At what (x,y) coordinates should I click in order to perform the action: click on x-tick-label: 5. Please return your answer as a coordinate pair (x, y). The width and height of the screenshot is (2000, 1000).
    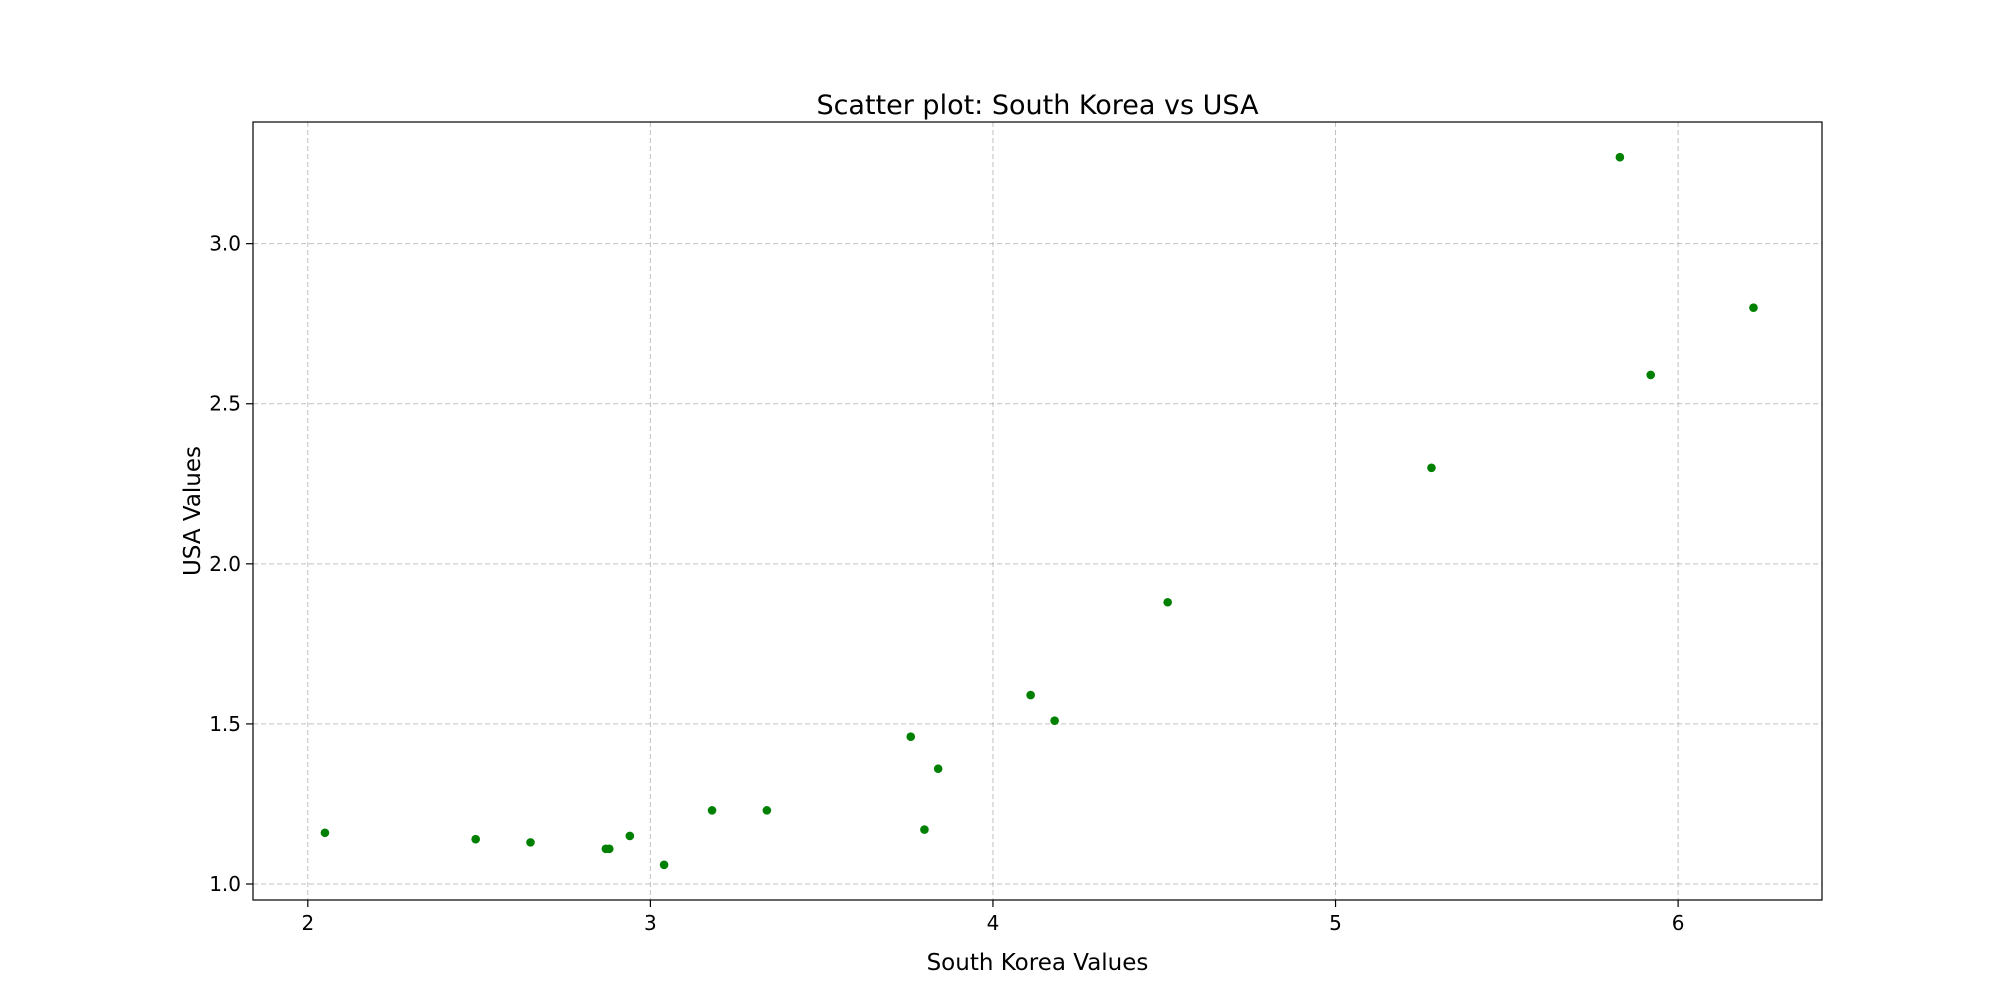
    Looking at the image, I should click on (1335, 923).